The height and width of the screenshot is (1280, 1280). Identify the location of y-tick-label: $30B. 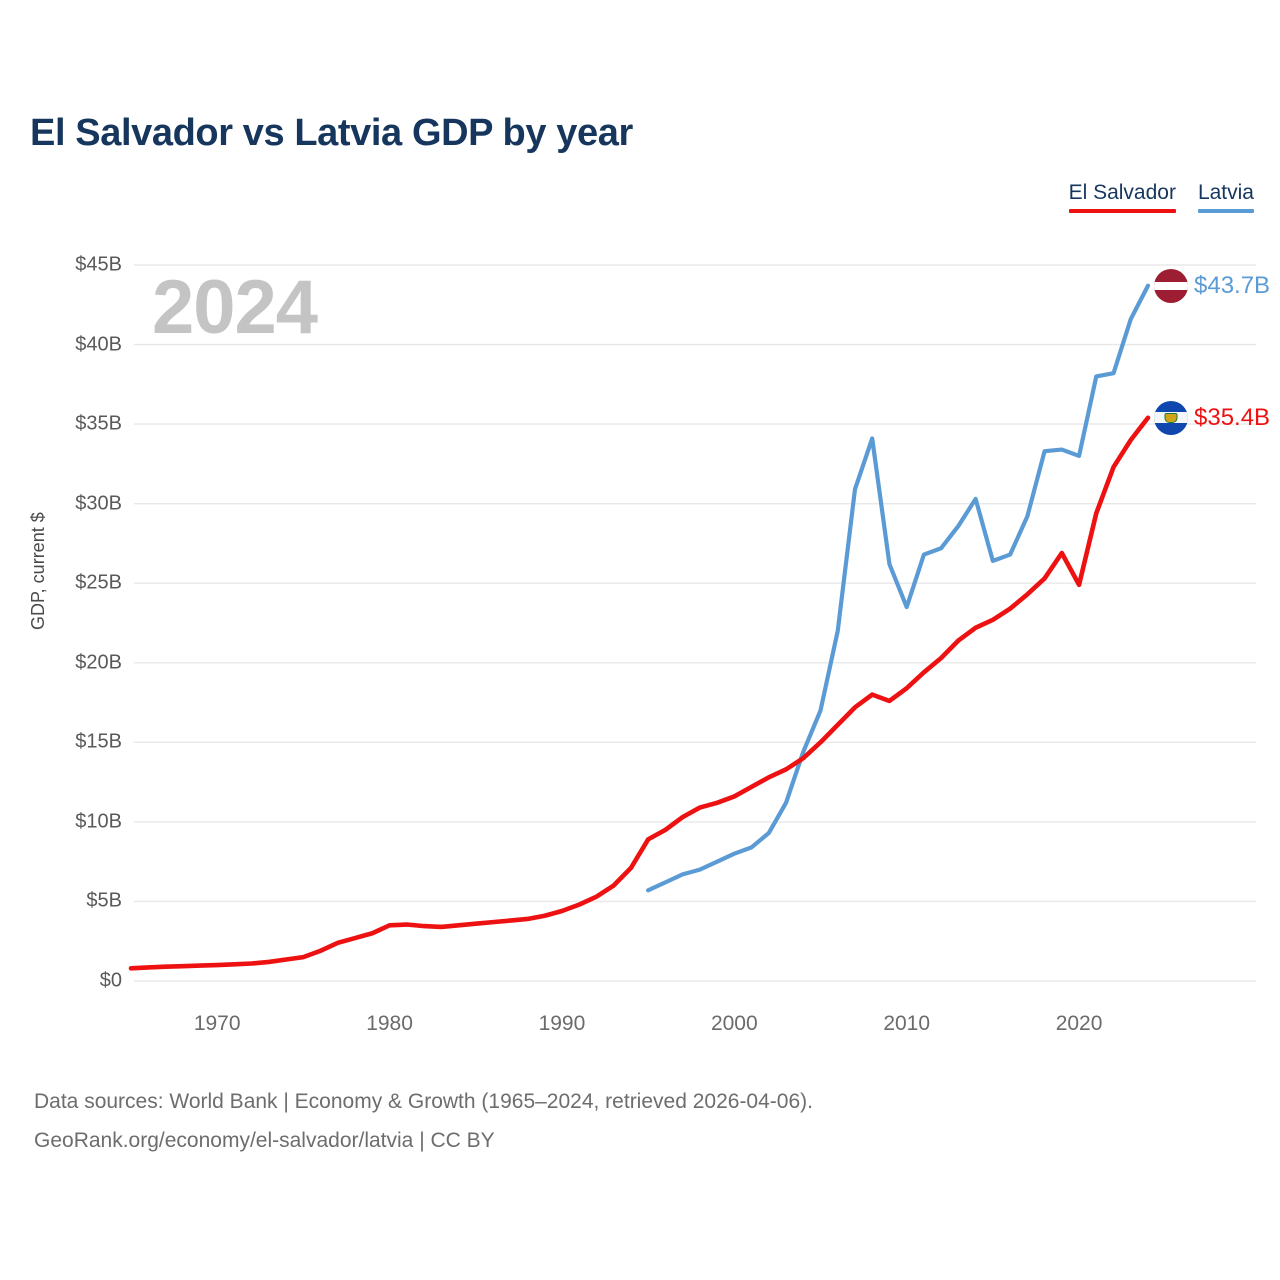
(98, 503).